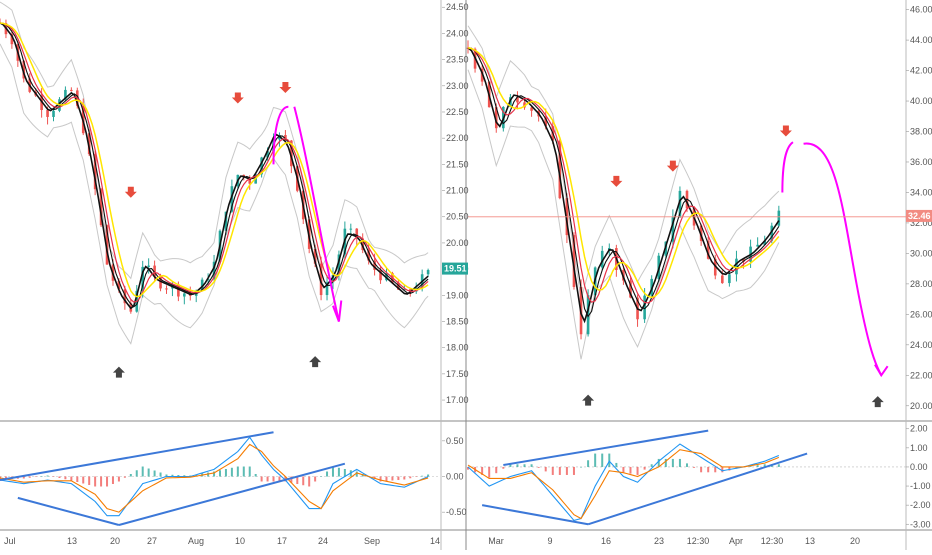 Image resolution: width=932 pixels, height=555 pixels. What do you see at coordinates (606, 448) in the screenshot?
I see `right-macd-trendline-upper` at bounding box center [606, 448].